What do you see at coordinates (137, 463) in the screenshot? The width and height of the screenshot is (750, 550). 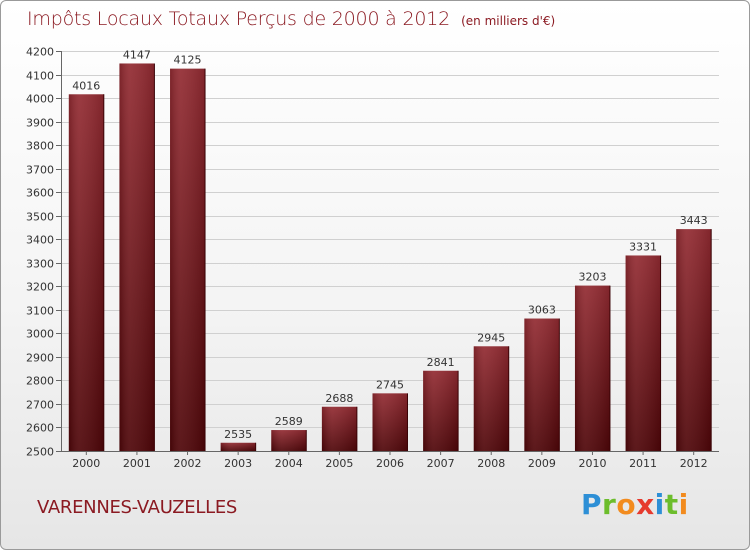 I see `x-tick-label: 2001` at bounding box center [137, 463].